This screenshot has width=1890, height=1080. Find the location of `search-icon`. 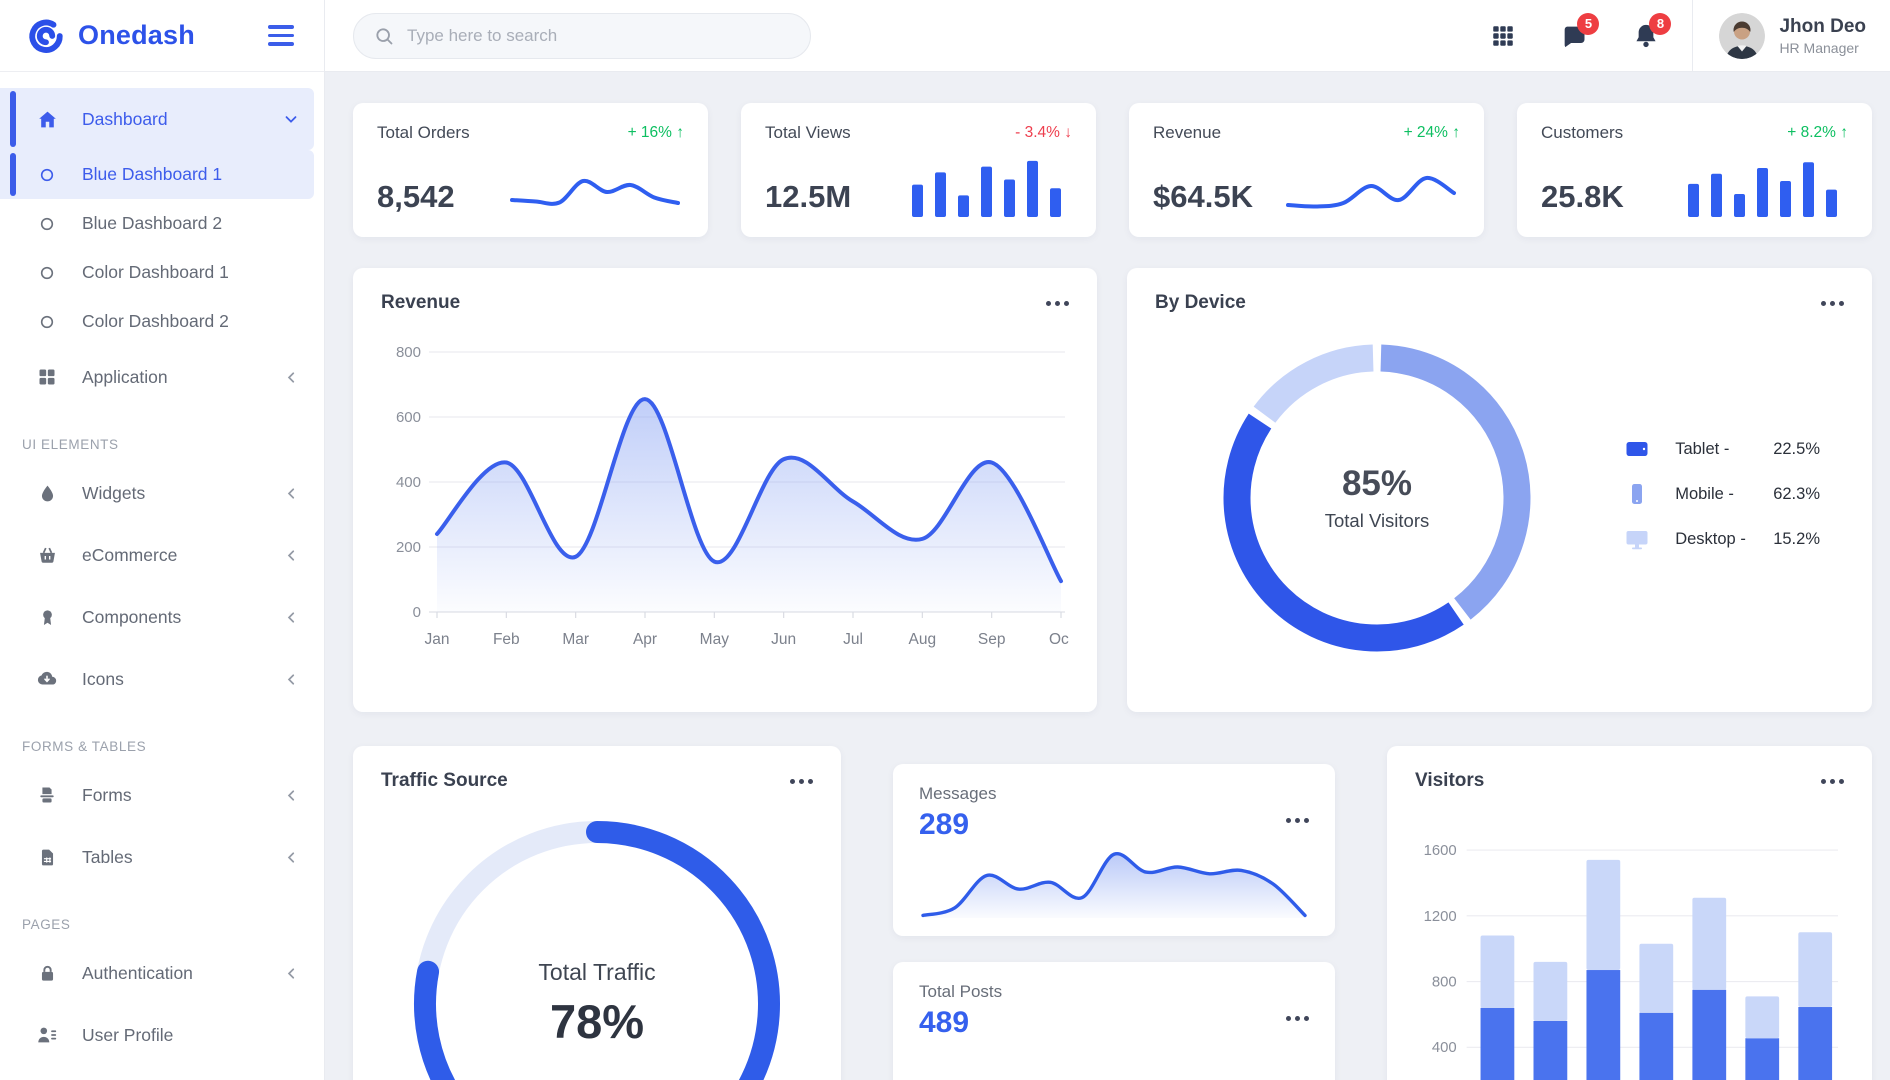

search-icon is located at coordinates (384, 36).